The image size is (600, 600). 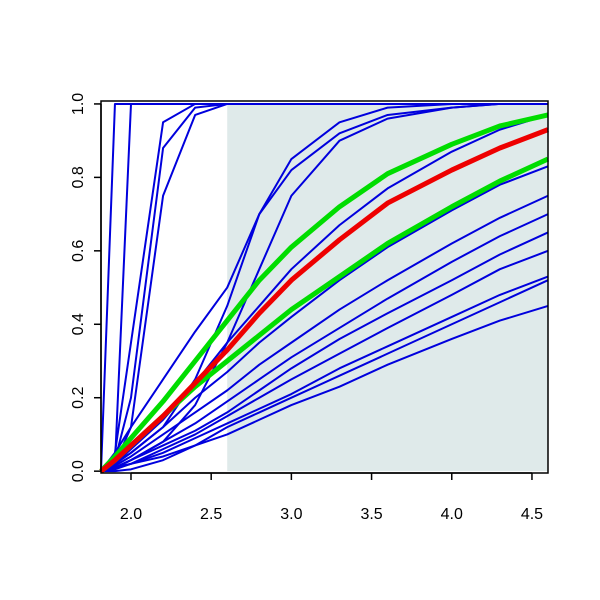 What do you see at coordinates (532, 514) in the screenshot?
I see `x-tick-label: 4.5` at bounding box center [532, 514].